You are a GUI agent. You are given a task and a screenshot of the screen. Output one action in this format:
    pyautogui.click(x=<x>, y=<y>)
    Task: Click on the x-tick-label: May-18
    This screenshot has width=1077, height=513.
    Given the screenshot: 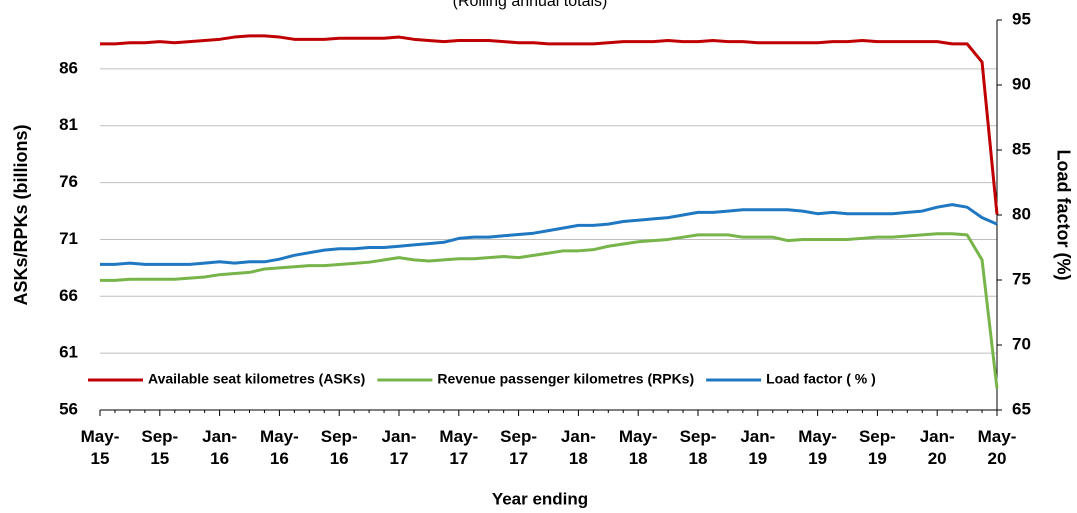 What is the action you would take?
    pyautogui.click(x=638, y=447)
    